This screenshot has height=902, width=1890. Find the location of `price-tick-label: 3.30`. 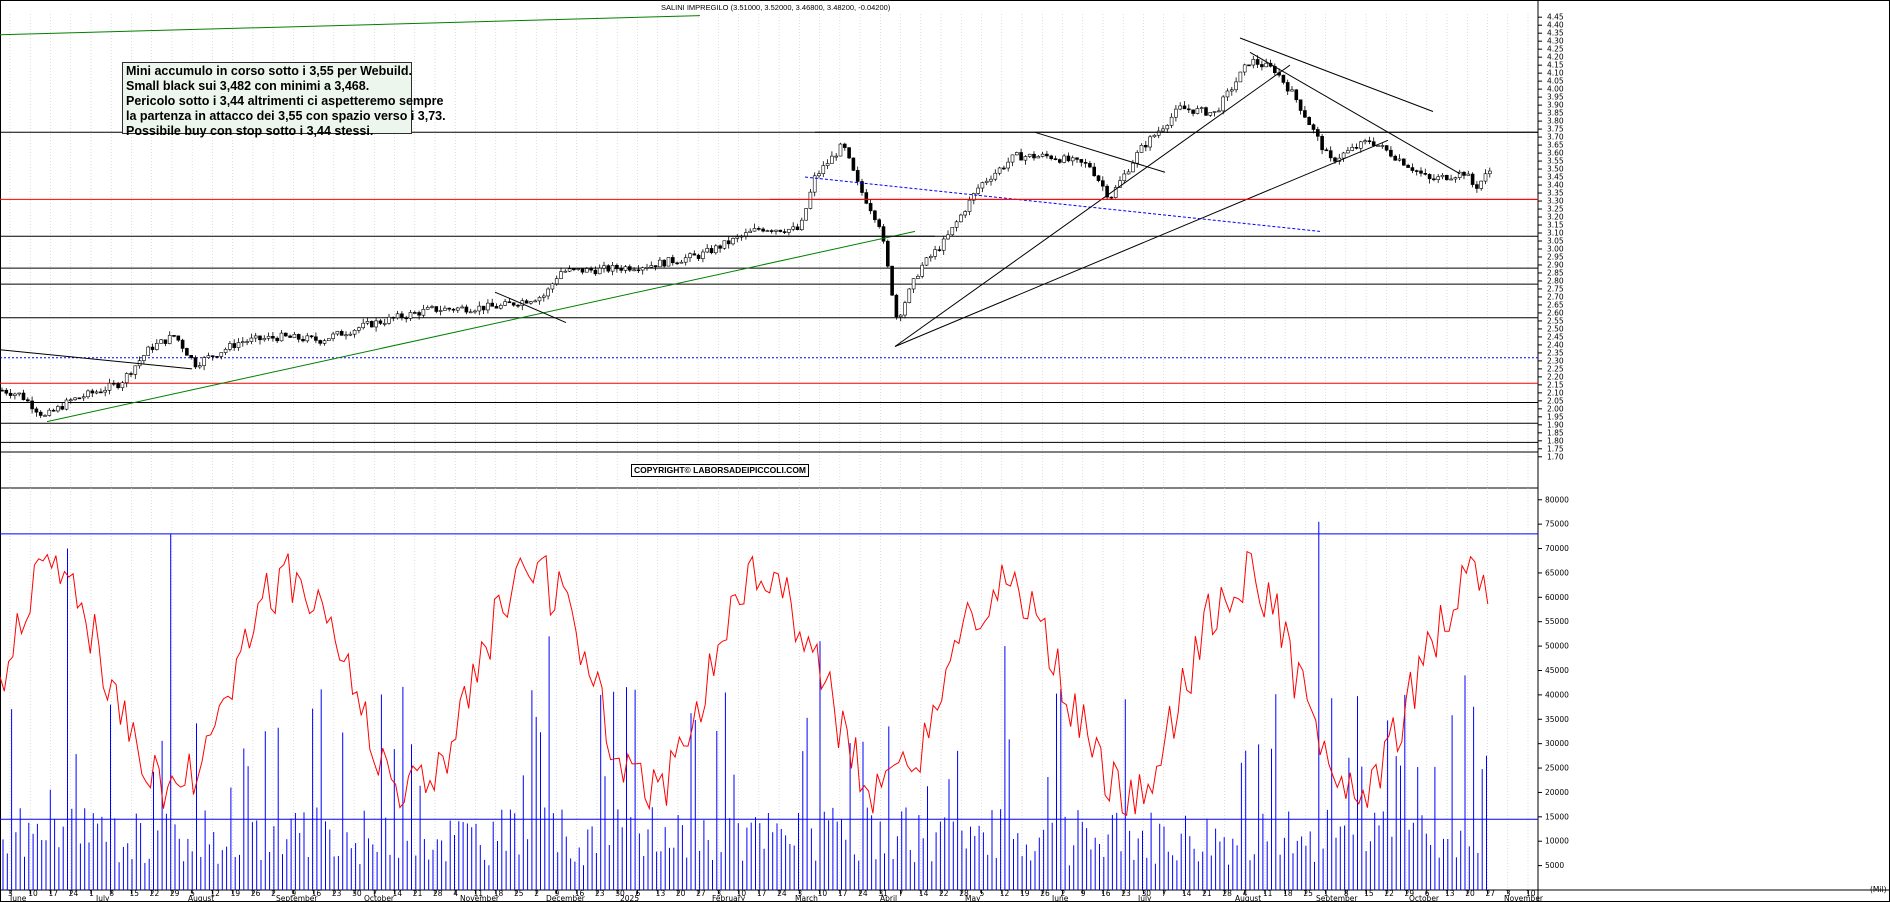

price-tick-label: 3.30 is located at coordinates (1555, 201).